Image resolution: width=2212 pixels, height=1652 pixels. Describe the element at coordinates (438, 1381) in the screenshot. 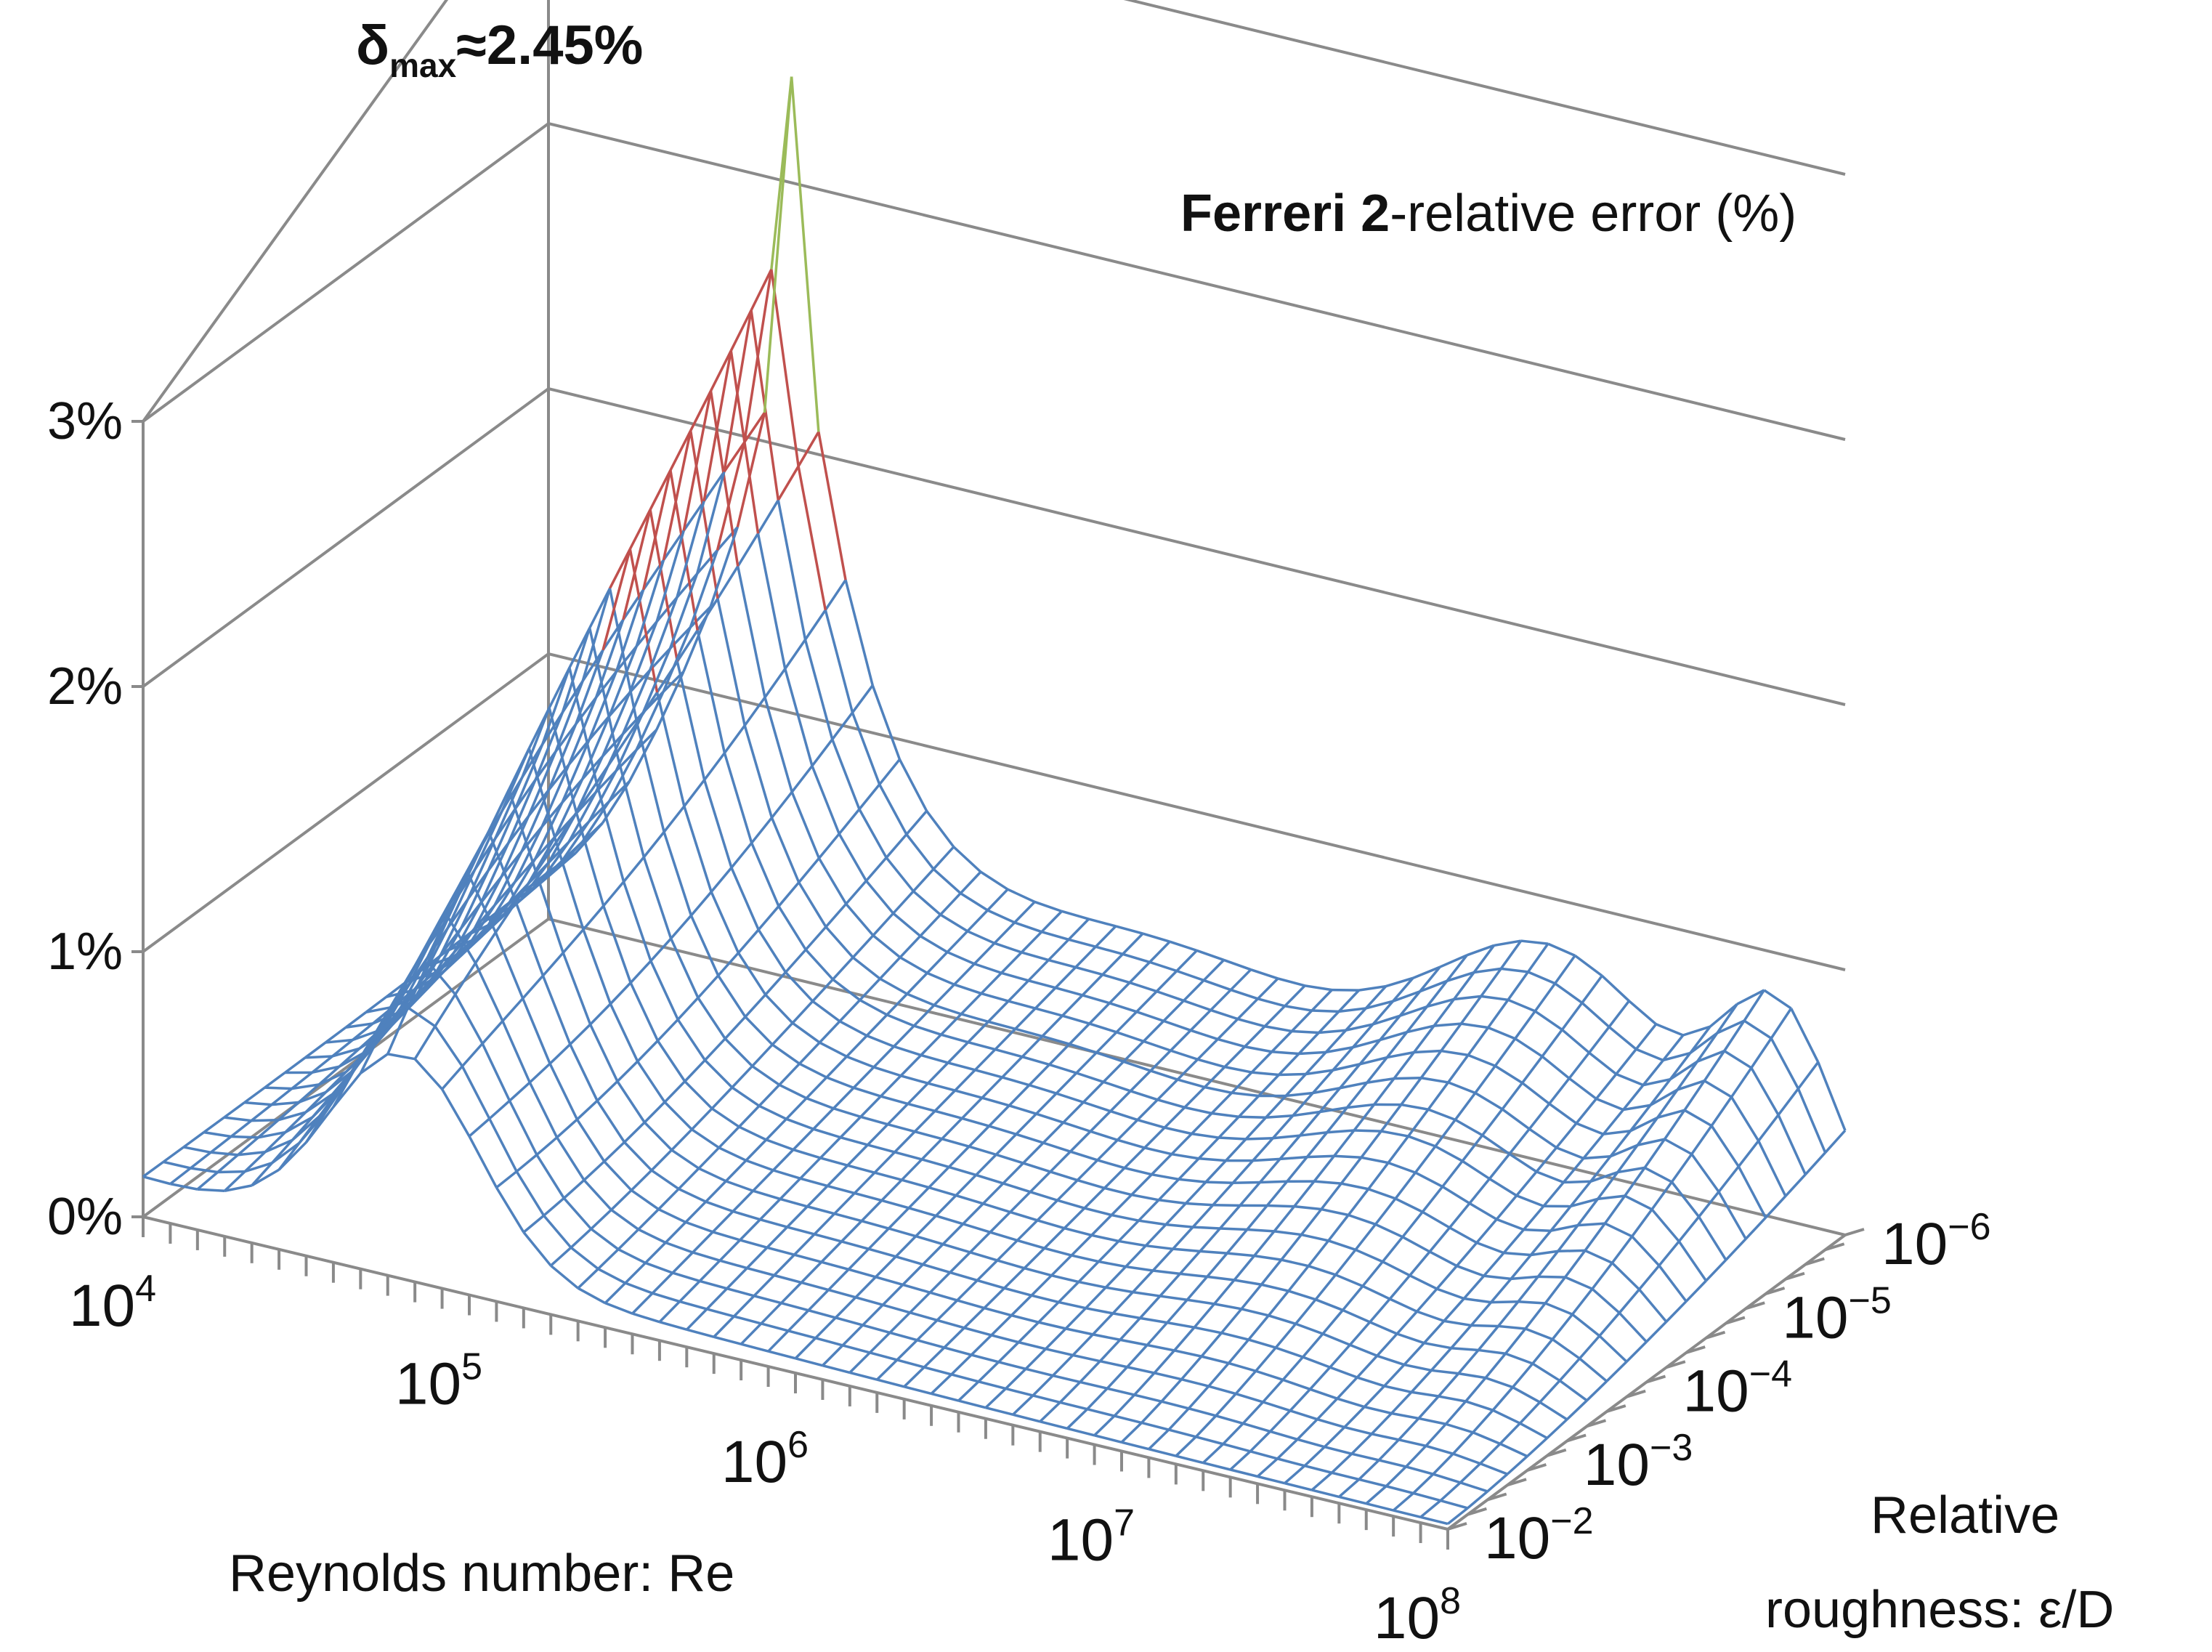

I see `x-tick-label: 105` at that location.